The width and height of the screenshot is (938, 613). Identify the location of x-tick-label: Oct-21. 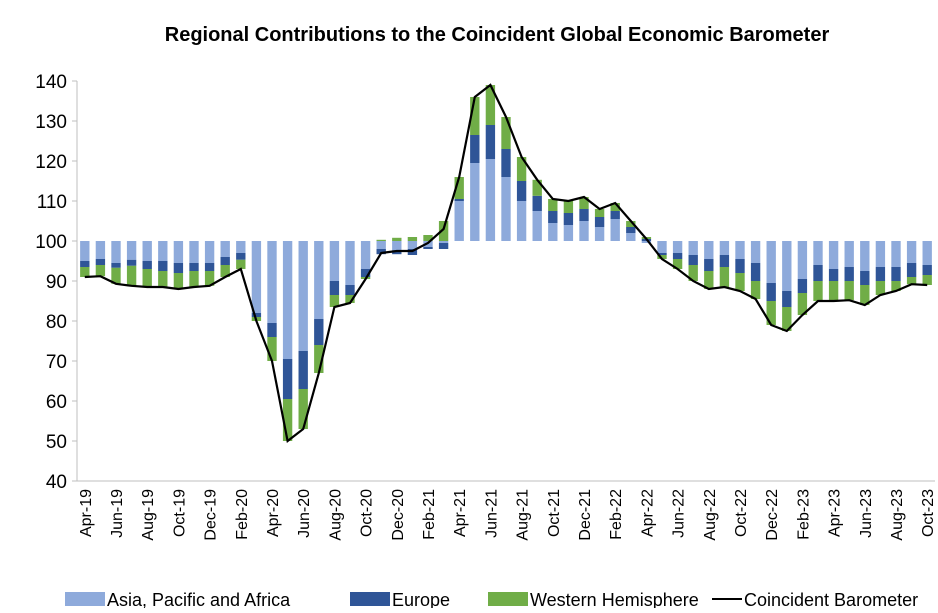
(554, 513).